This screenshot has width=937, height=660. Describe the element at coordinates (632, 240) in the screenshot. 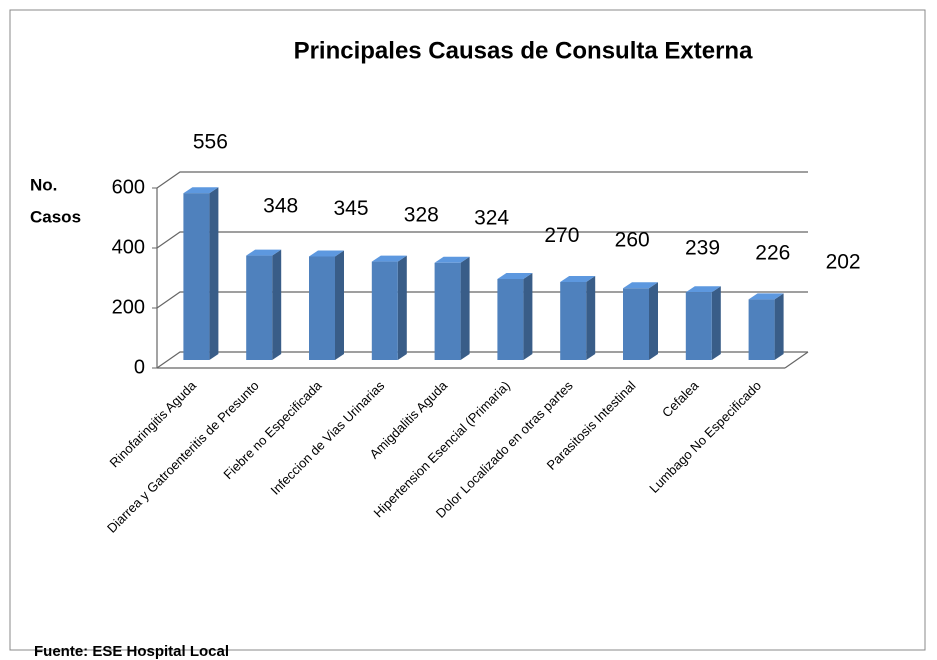

I see `value-label: 260` at that location.